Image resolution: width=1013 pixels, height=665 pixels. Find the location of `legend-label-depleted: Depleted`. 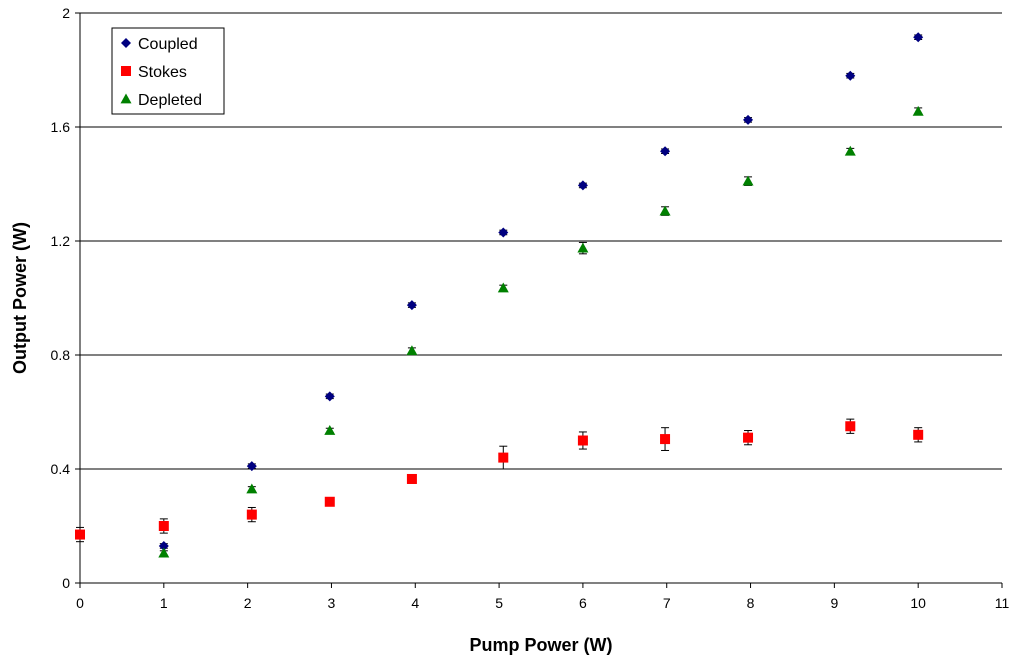

legend-label-depleted: Depleted is located at coordinates (170, 100).